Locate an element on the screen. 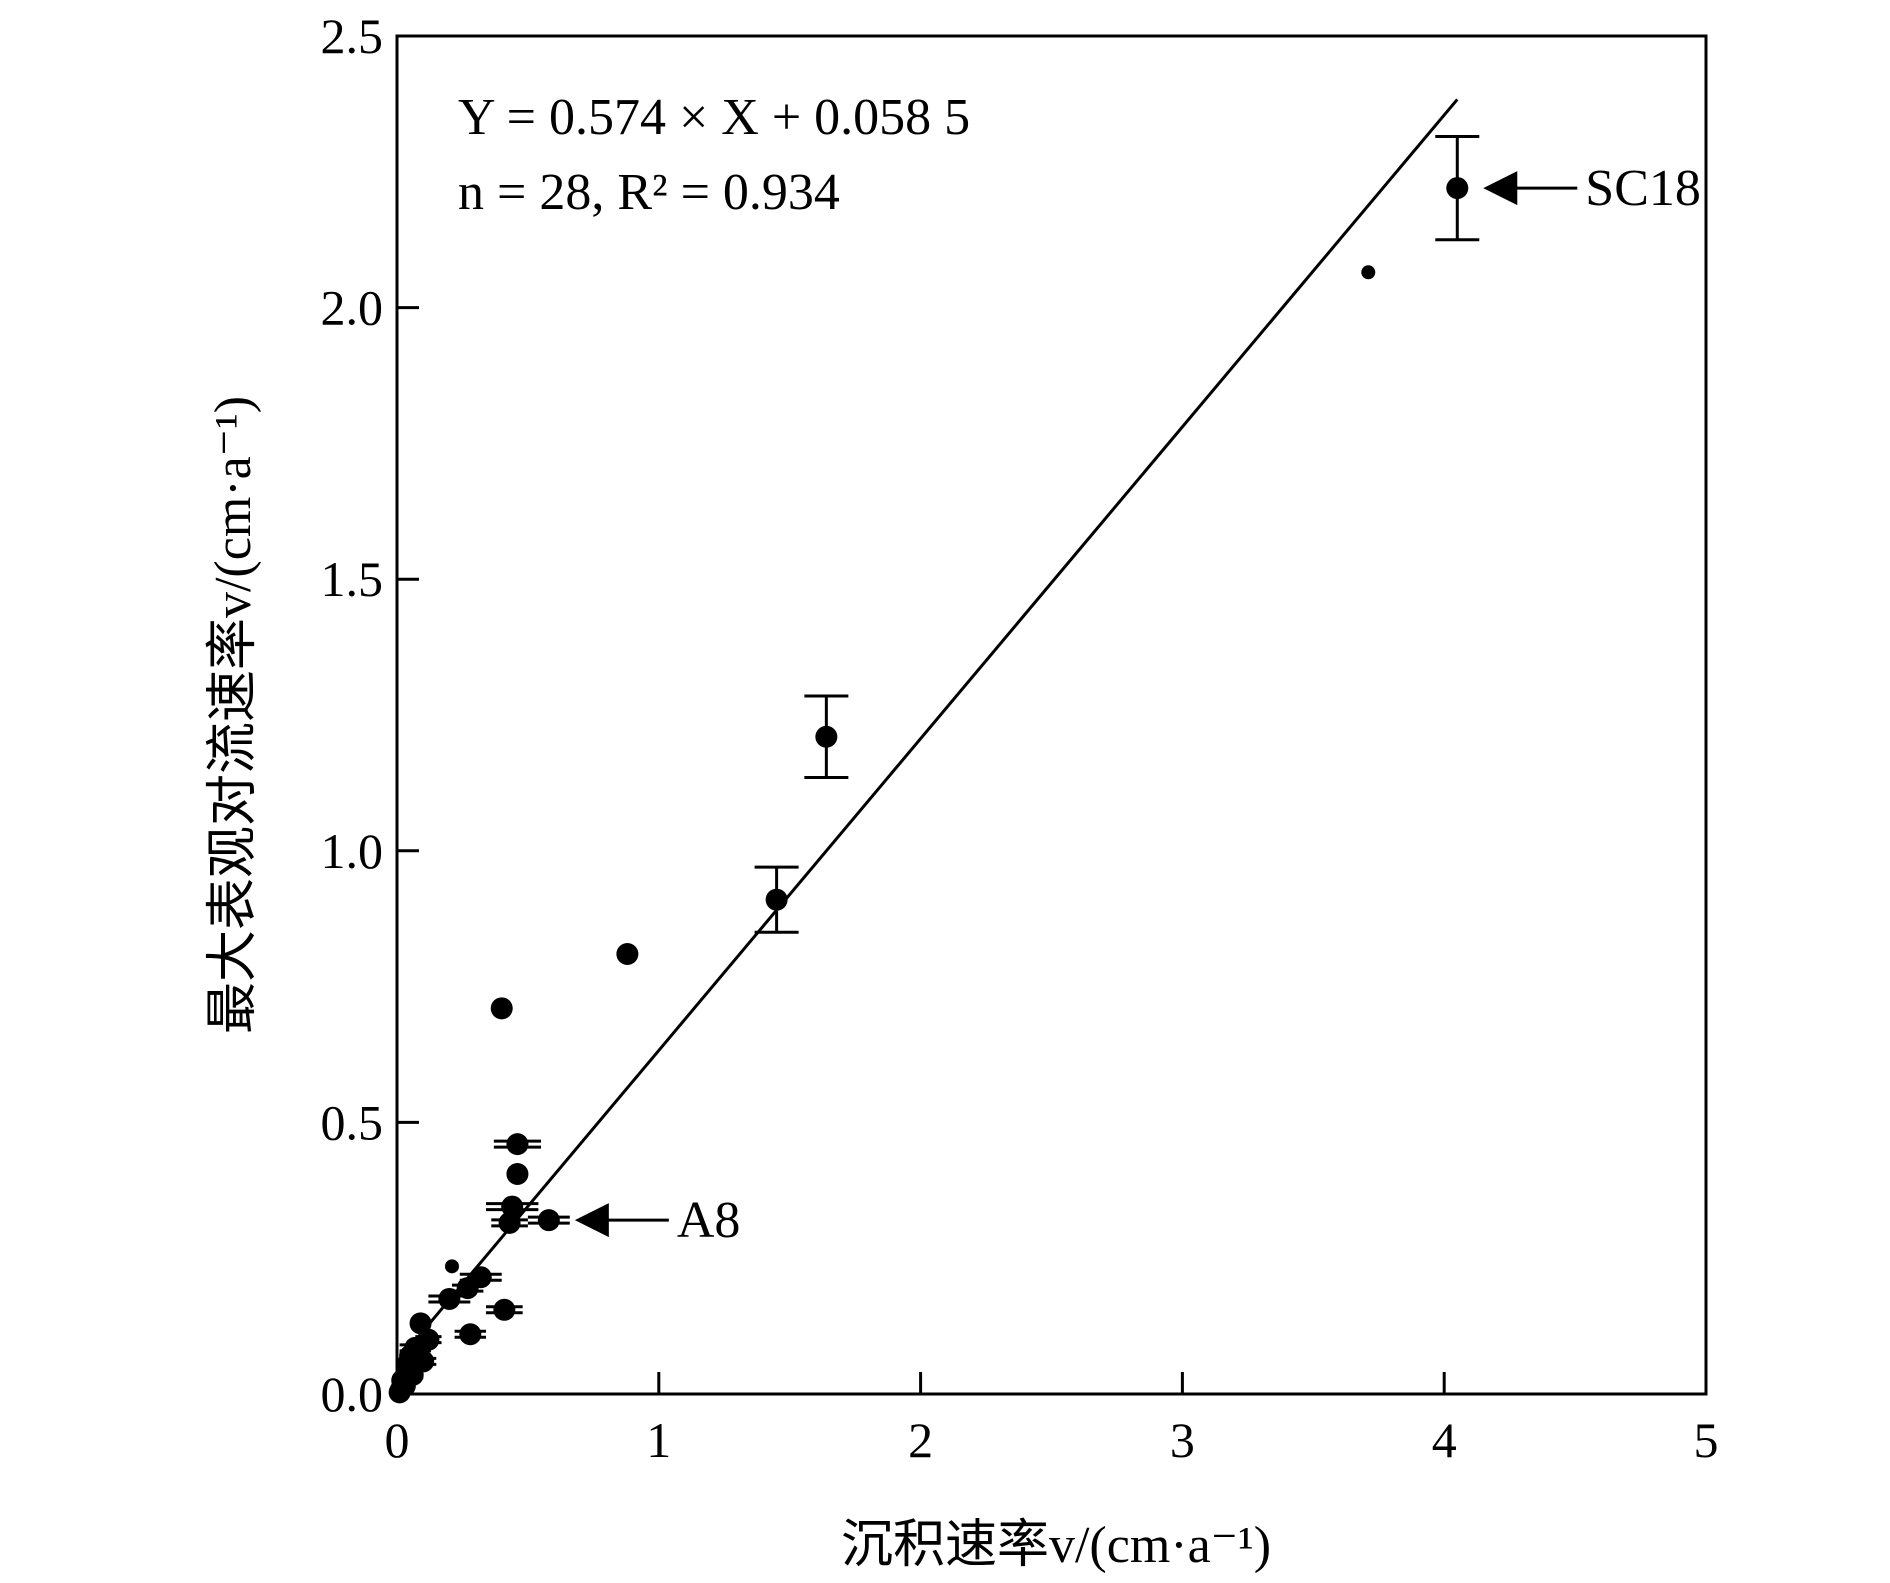  regression-equation: Y = 0.574 × X + 0.058 5 is located at coordinates (714, 117).